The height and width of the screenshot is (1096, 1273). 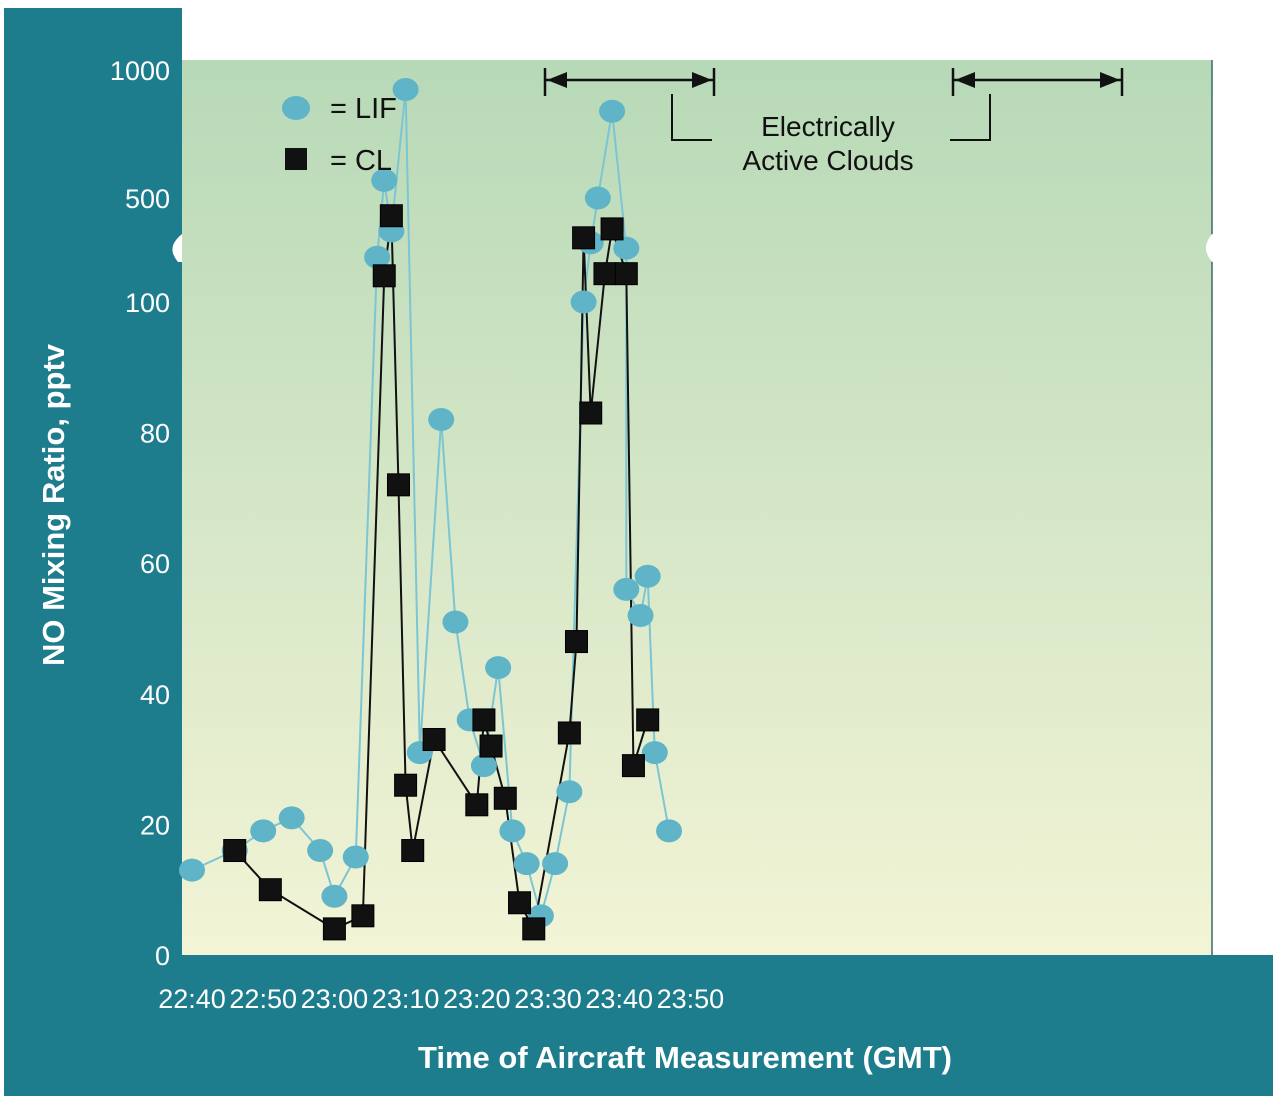 I want to click on span-arrow-2-head-left, so click(x=965, y=80).